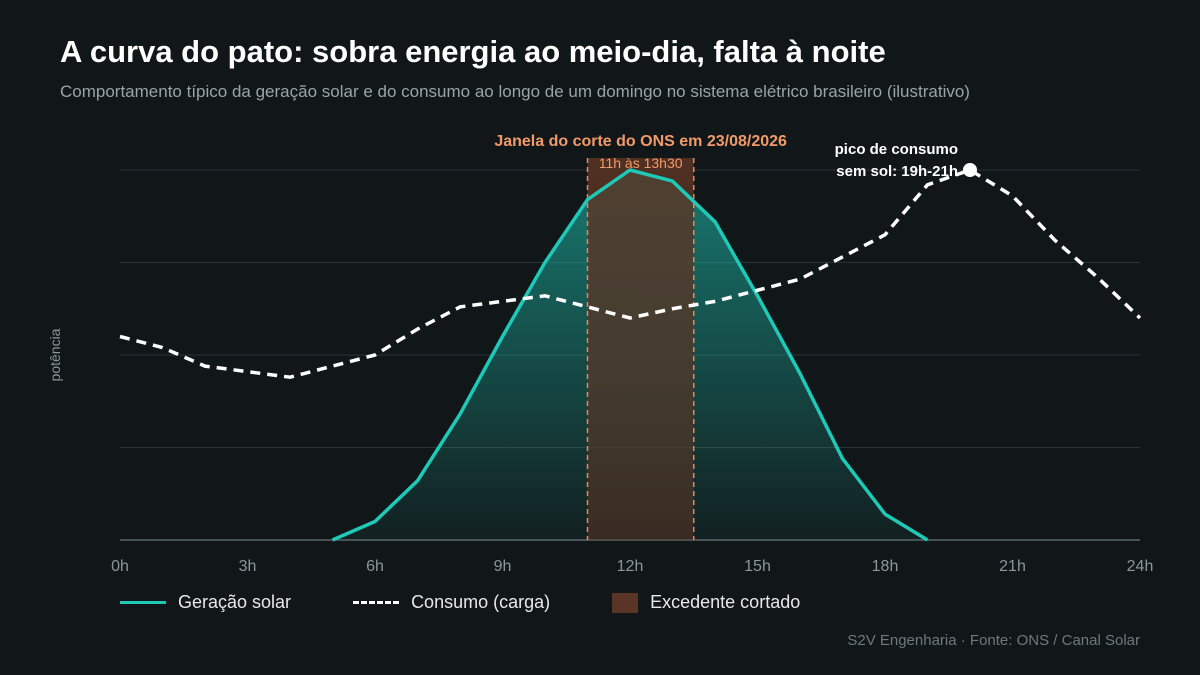  Describe the element at coordinates (375, 566) in the screenshot. I see `x-tick-label: 6h` at that location.